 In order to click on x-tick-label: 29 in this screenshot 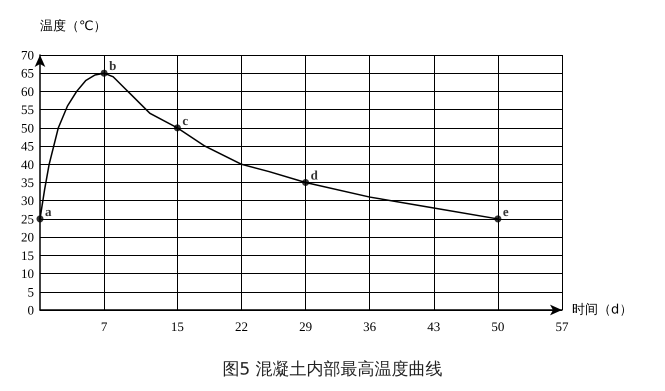, I will do `click(305, 326)`.